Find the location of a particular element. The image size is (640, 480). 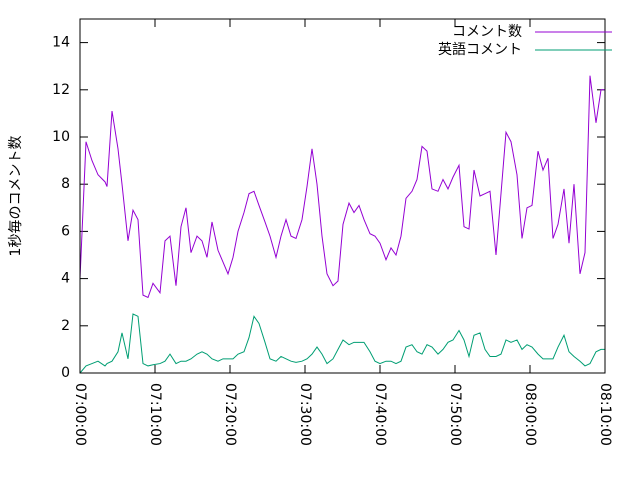

y-axis-label: 1秒毎のコメント数 is located at coordinates (16, 196).